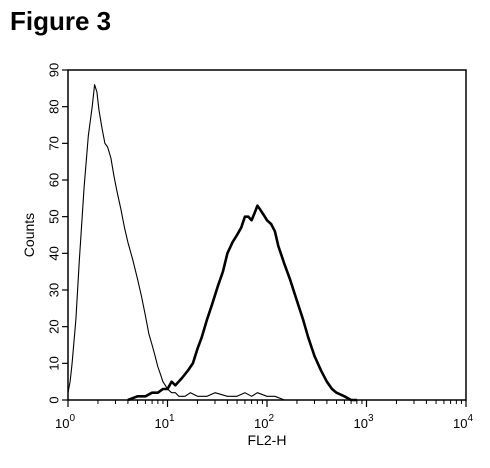  What do you see at coordinates (54, 326) in the screenshot?
I see `y-tick-label: 20` at bounding box center [54, 326].